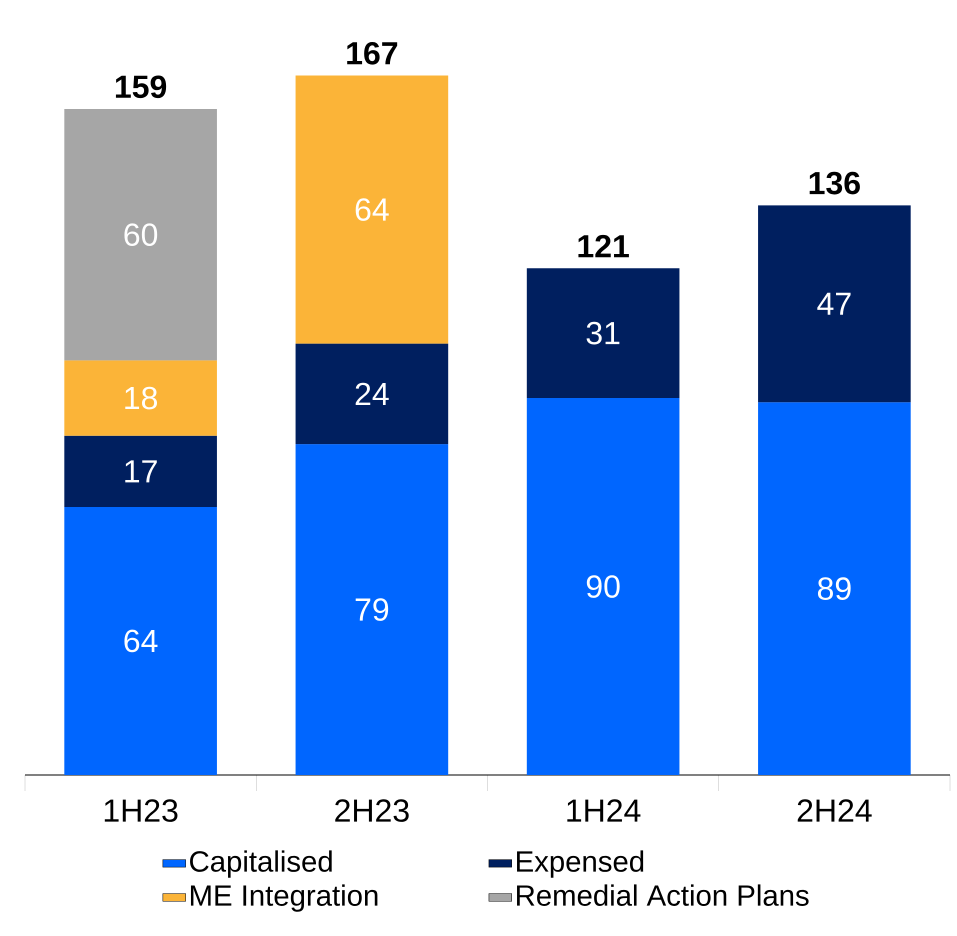  Describe the element at coordinates (261, 864) in the screenshot. I see `legend-label: Capitalised` at that location.